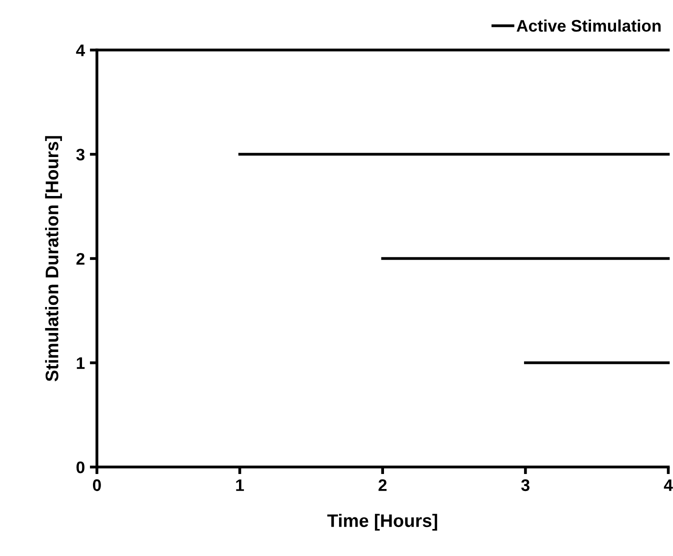 The image size is (673, 556). Describe the element at coordinates (96, 485) in the screenshot. I see `x-tick-label: 0` at that location.